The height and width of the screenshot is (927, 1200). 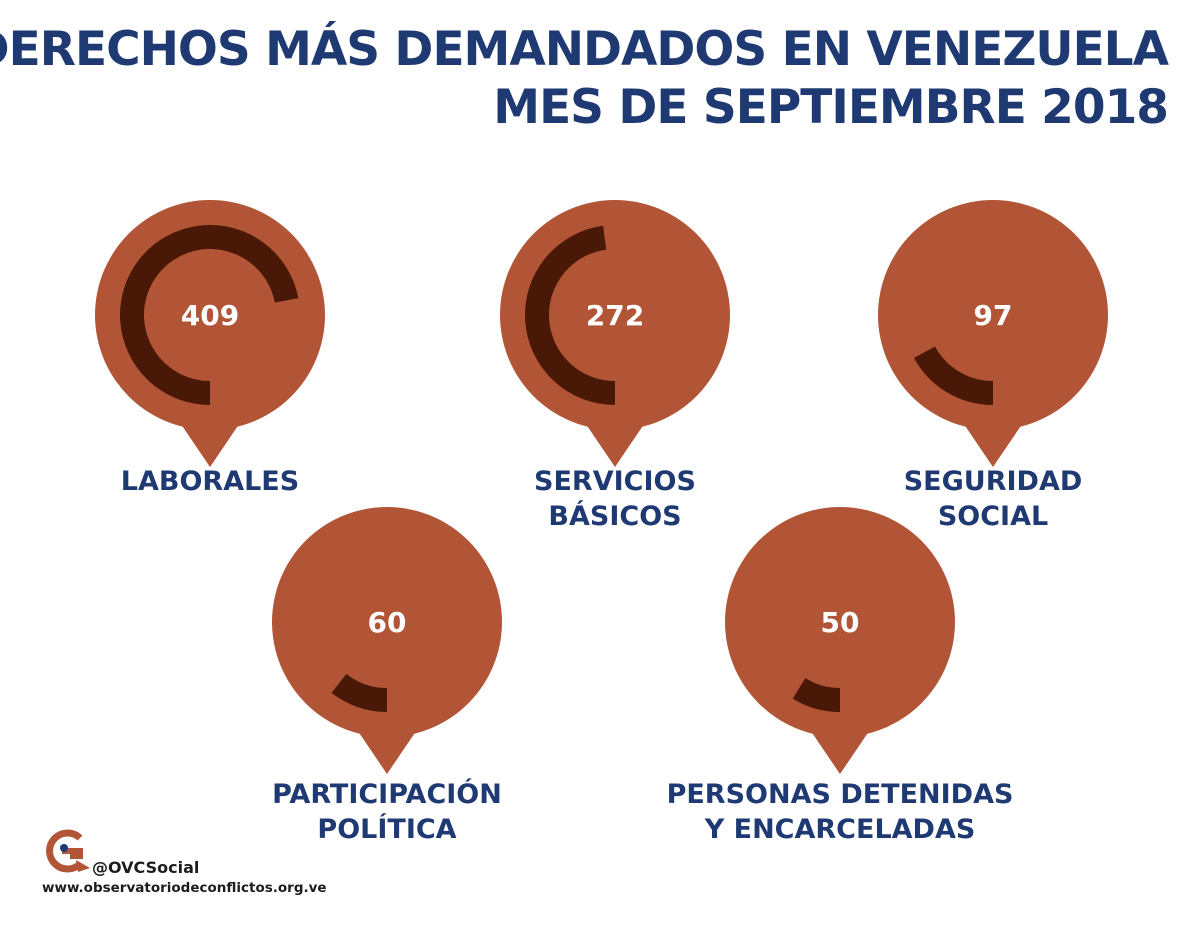 What do you see at coordinates (184, 888) in the screenshot?
I see `website-url: www.observatoriodeconflictos.org.ve` at bounding box center [184, 888].